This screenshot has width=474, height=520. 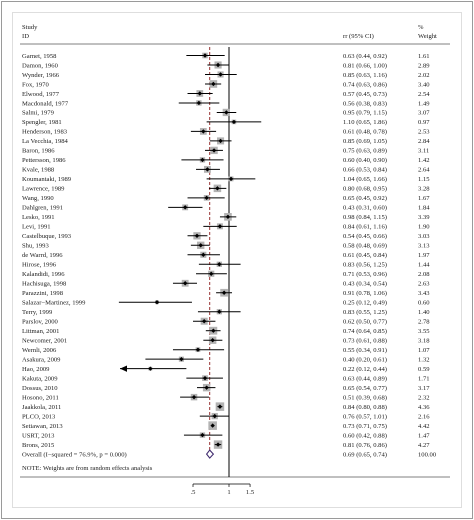 I want to click on effect-value: 0.40 (0.20, 0.61), so click(x=365, y=359).